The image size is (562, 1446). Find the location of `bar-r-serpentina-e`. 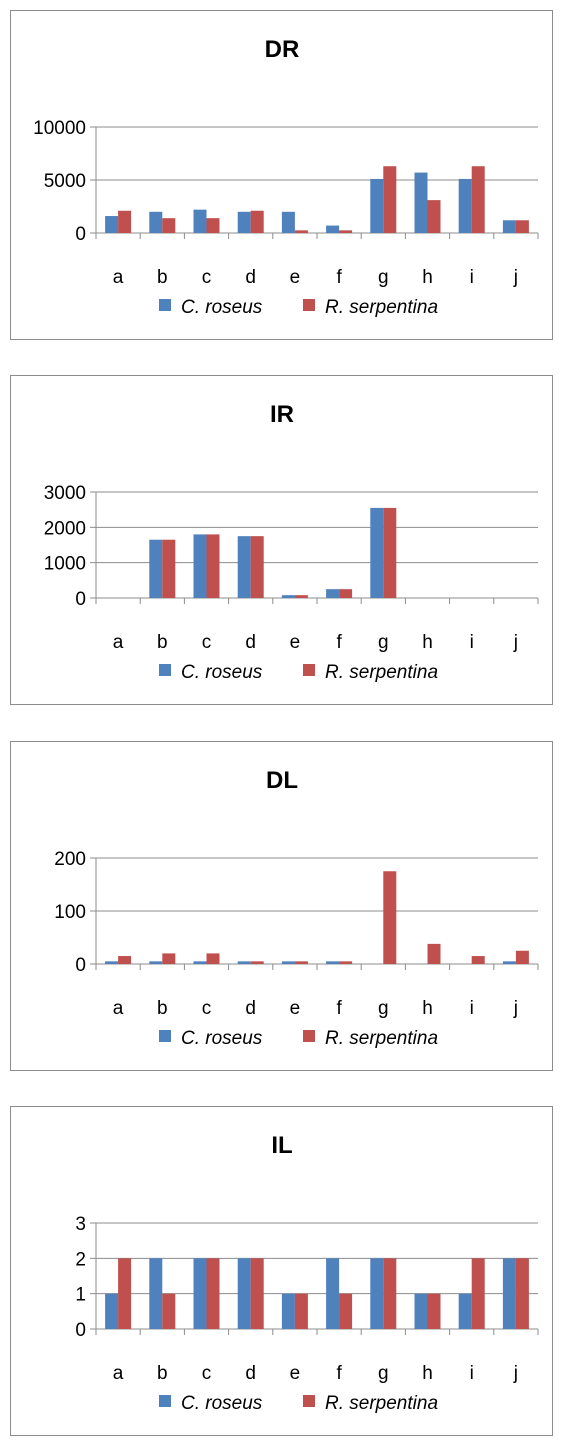

bar-r-serpentina-e is located at coordinates (301, 231).